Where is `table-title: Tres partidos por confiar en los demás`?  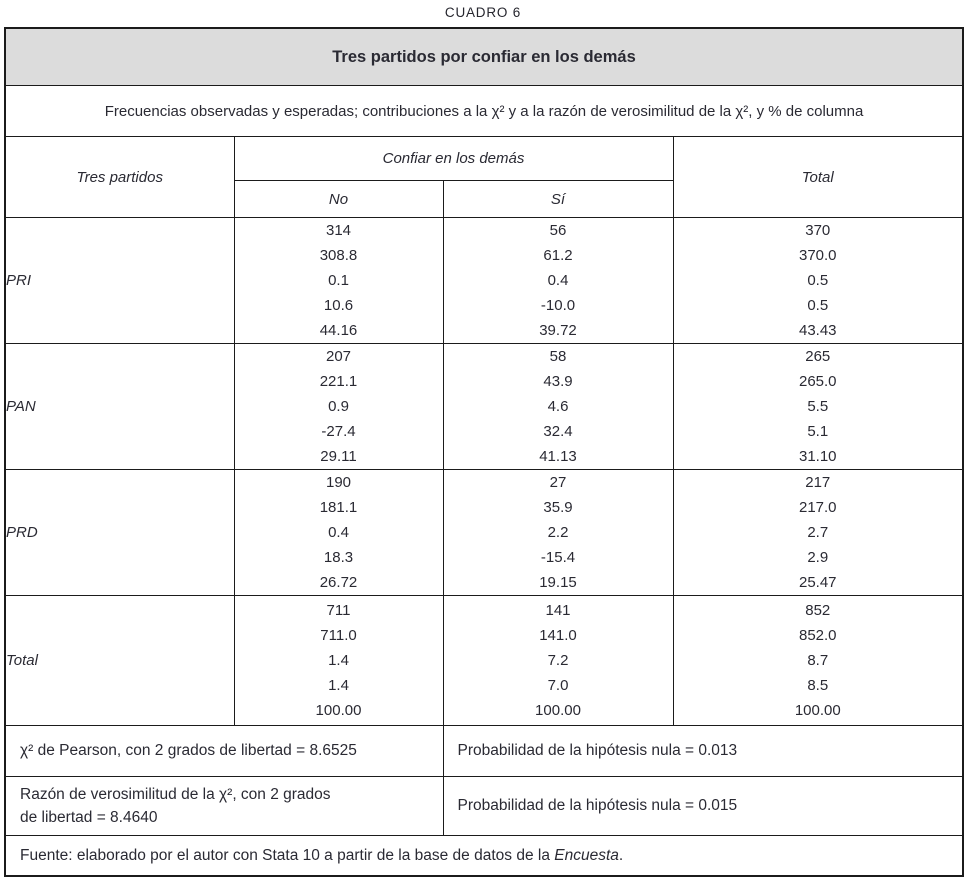 table-title: Tres partidos por confiar en los demás is located at coordinates (484, 56).